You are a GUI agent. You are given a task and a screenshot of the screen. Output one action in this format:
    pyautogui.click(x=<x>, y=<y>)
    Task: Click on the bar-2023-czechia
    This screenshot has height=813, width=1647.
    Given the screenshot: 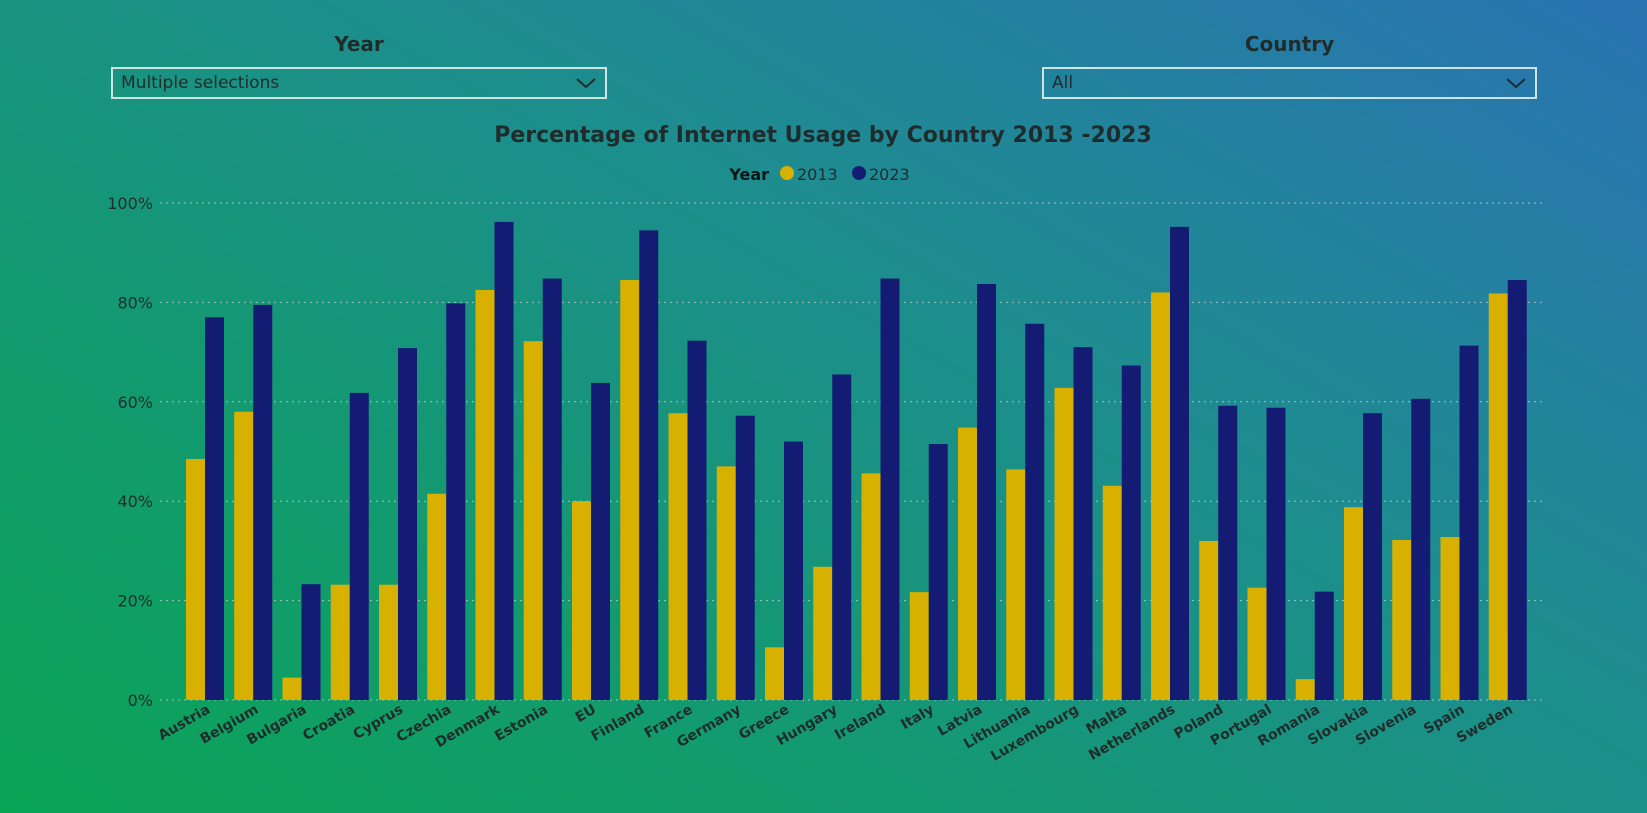 What is the action you would take?
    pyautogui.click(x=456, y=501)
    